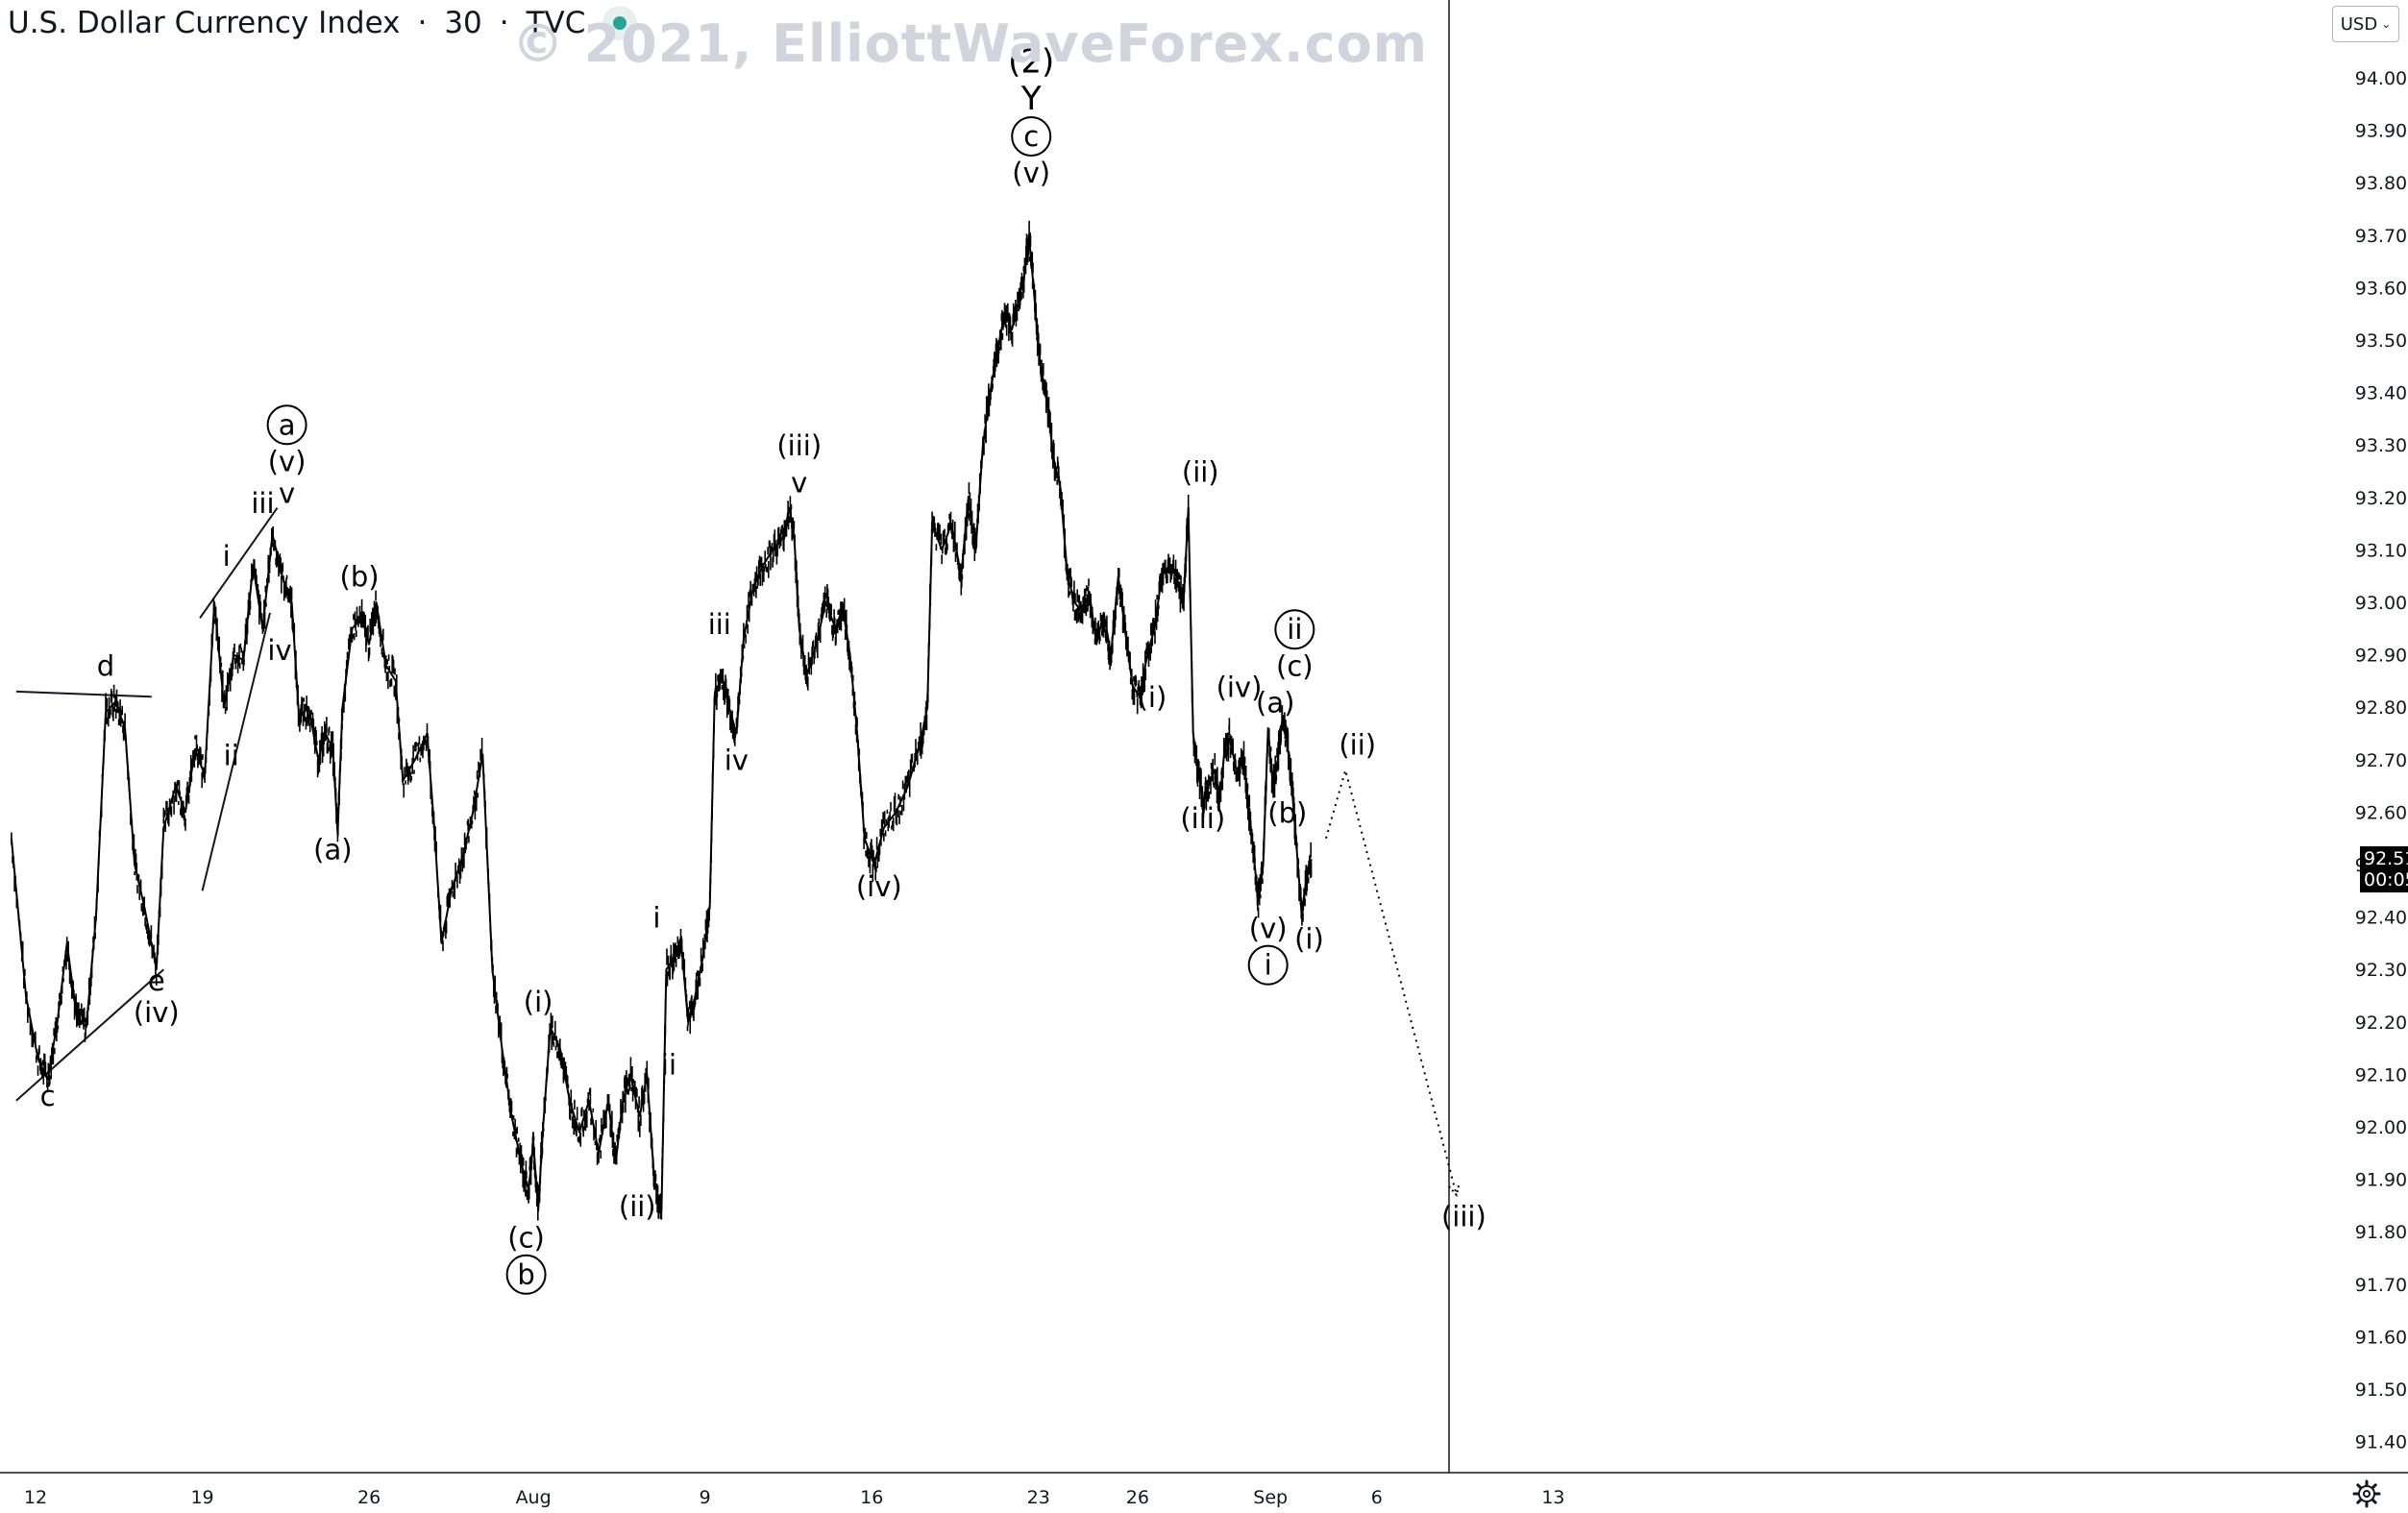 The width and height of the screenshot is (2408, 1513). I want to click on time-tick-label: 23, so click(1038, 1498).